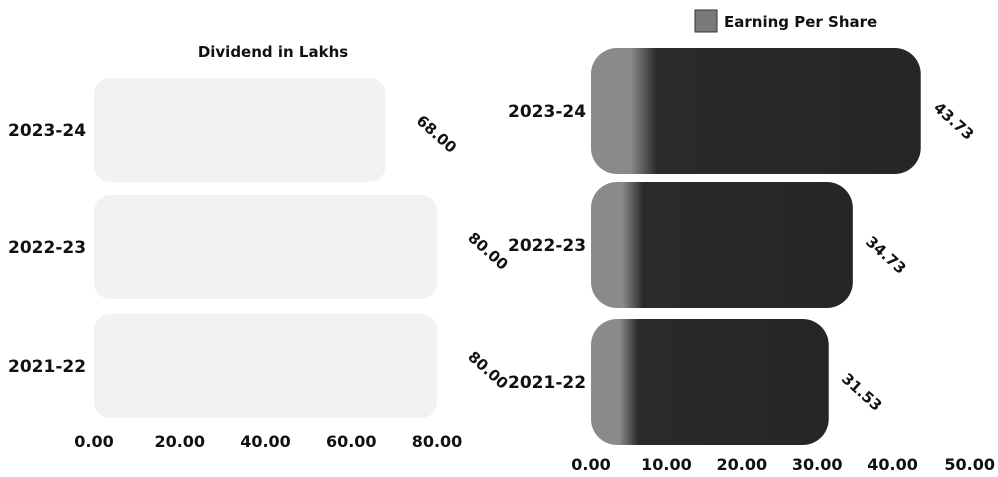  I want to click on dividend-x-ticks: 0.00 20.00 40.00 60.00 80.00, so click(268, 441).